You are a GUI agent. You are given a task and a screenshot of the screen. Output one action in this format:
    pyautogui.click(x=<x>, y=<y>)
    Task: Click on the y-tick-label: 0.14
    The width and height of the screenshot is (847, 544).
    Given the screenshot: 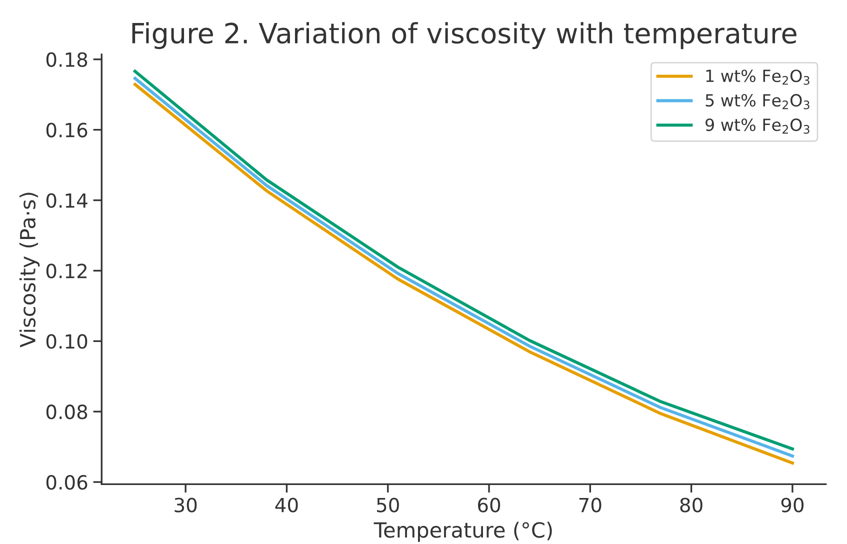 What is the action you would take?
    pyautogui.click(x=67, y=200)
    